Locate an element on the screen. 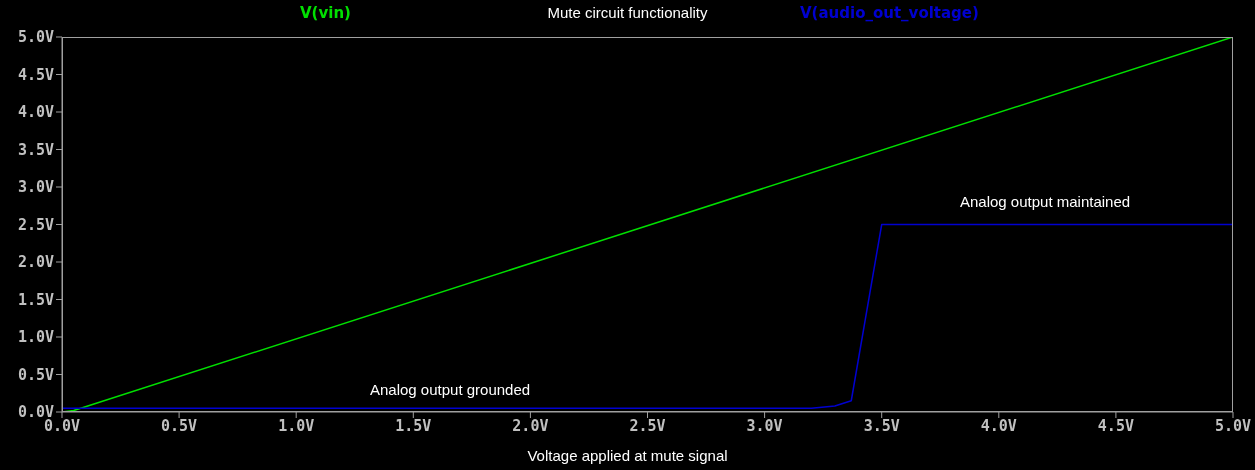 The height and width of the screenshot is (470, 1255). y-tick-label: 0.5V is located at coordinates (35, 374).